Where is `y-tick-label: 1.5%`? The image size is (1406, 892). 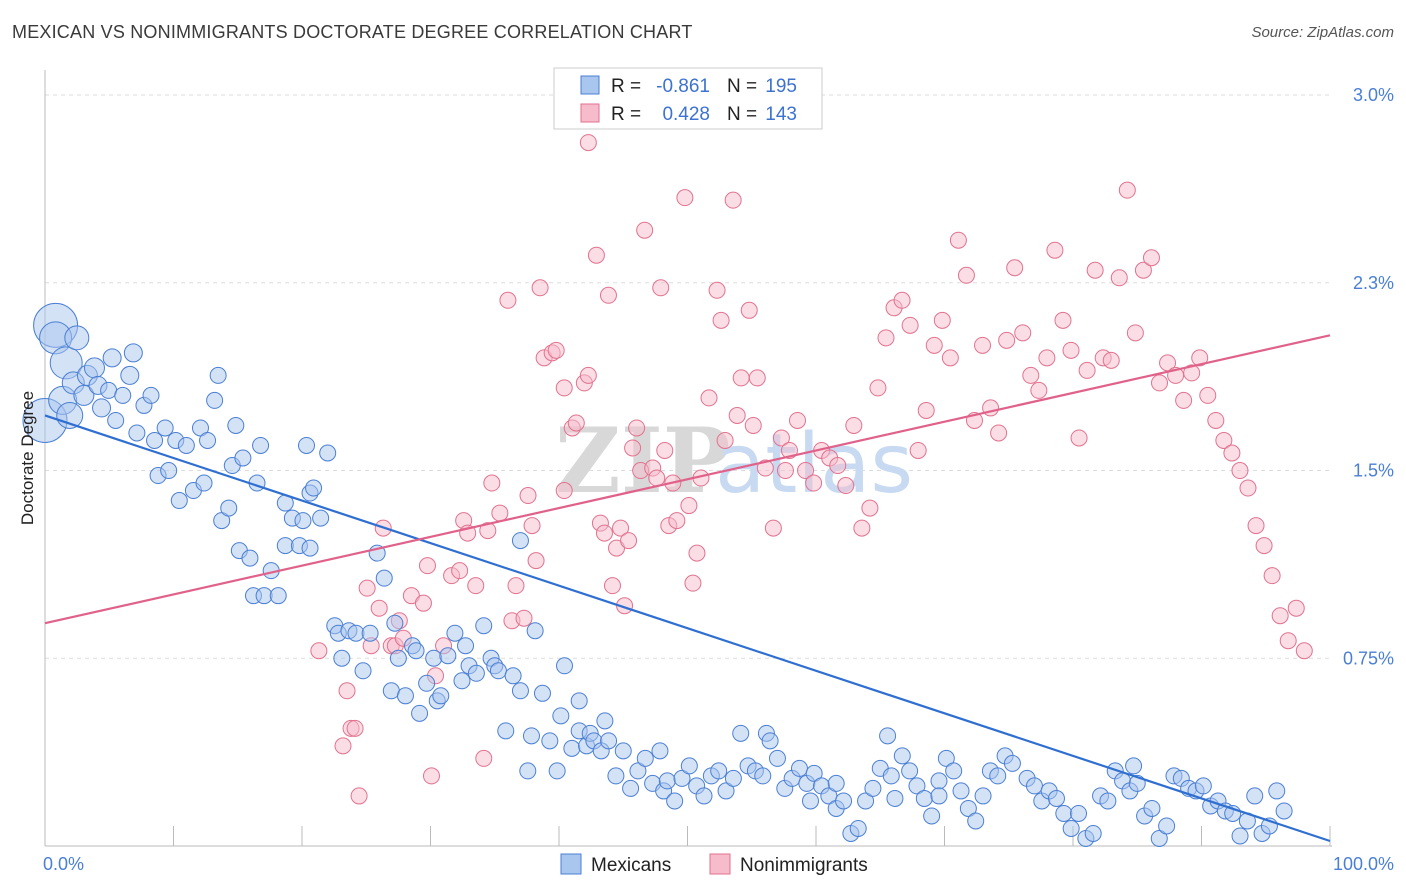
y-tick-label: 1.5% is located at coordinates (1373, 471).